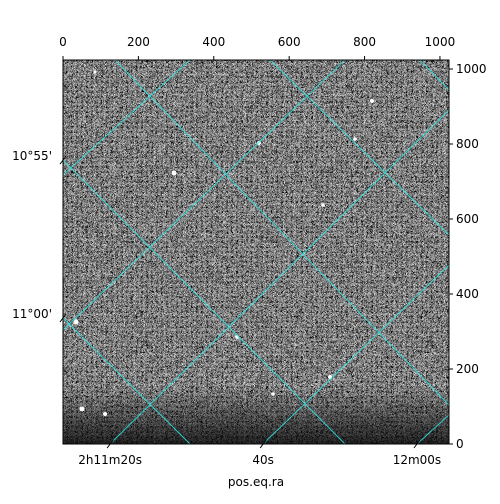 Image resolution: width=500 pixels, height=504 pixels. What do you see at coordinates (467, 219) in the screenshot?
I see `y-tick-label: 600` at bounding box center [467, 219].